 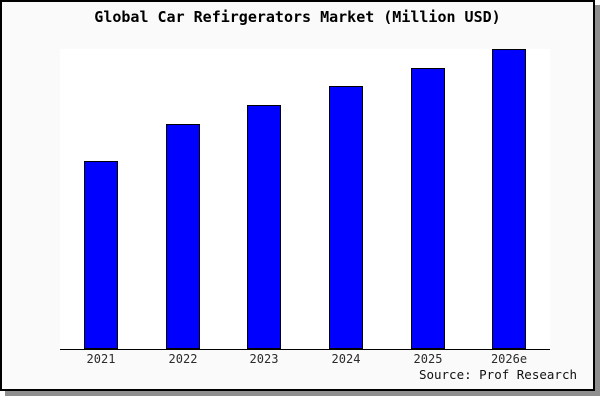 I want to click on x-tick-2026e: 2026e, so click(x=509, y=359).